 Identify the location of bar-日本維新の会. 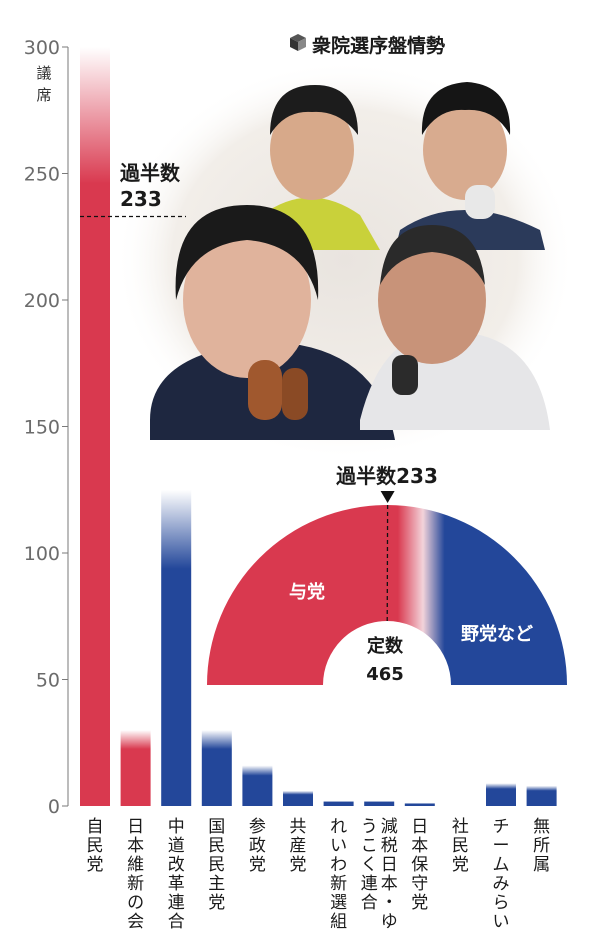
(135, 768).